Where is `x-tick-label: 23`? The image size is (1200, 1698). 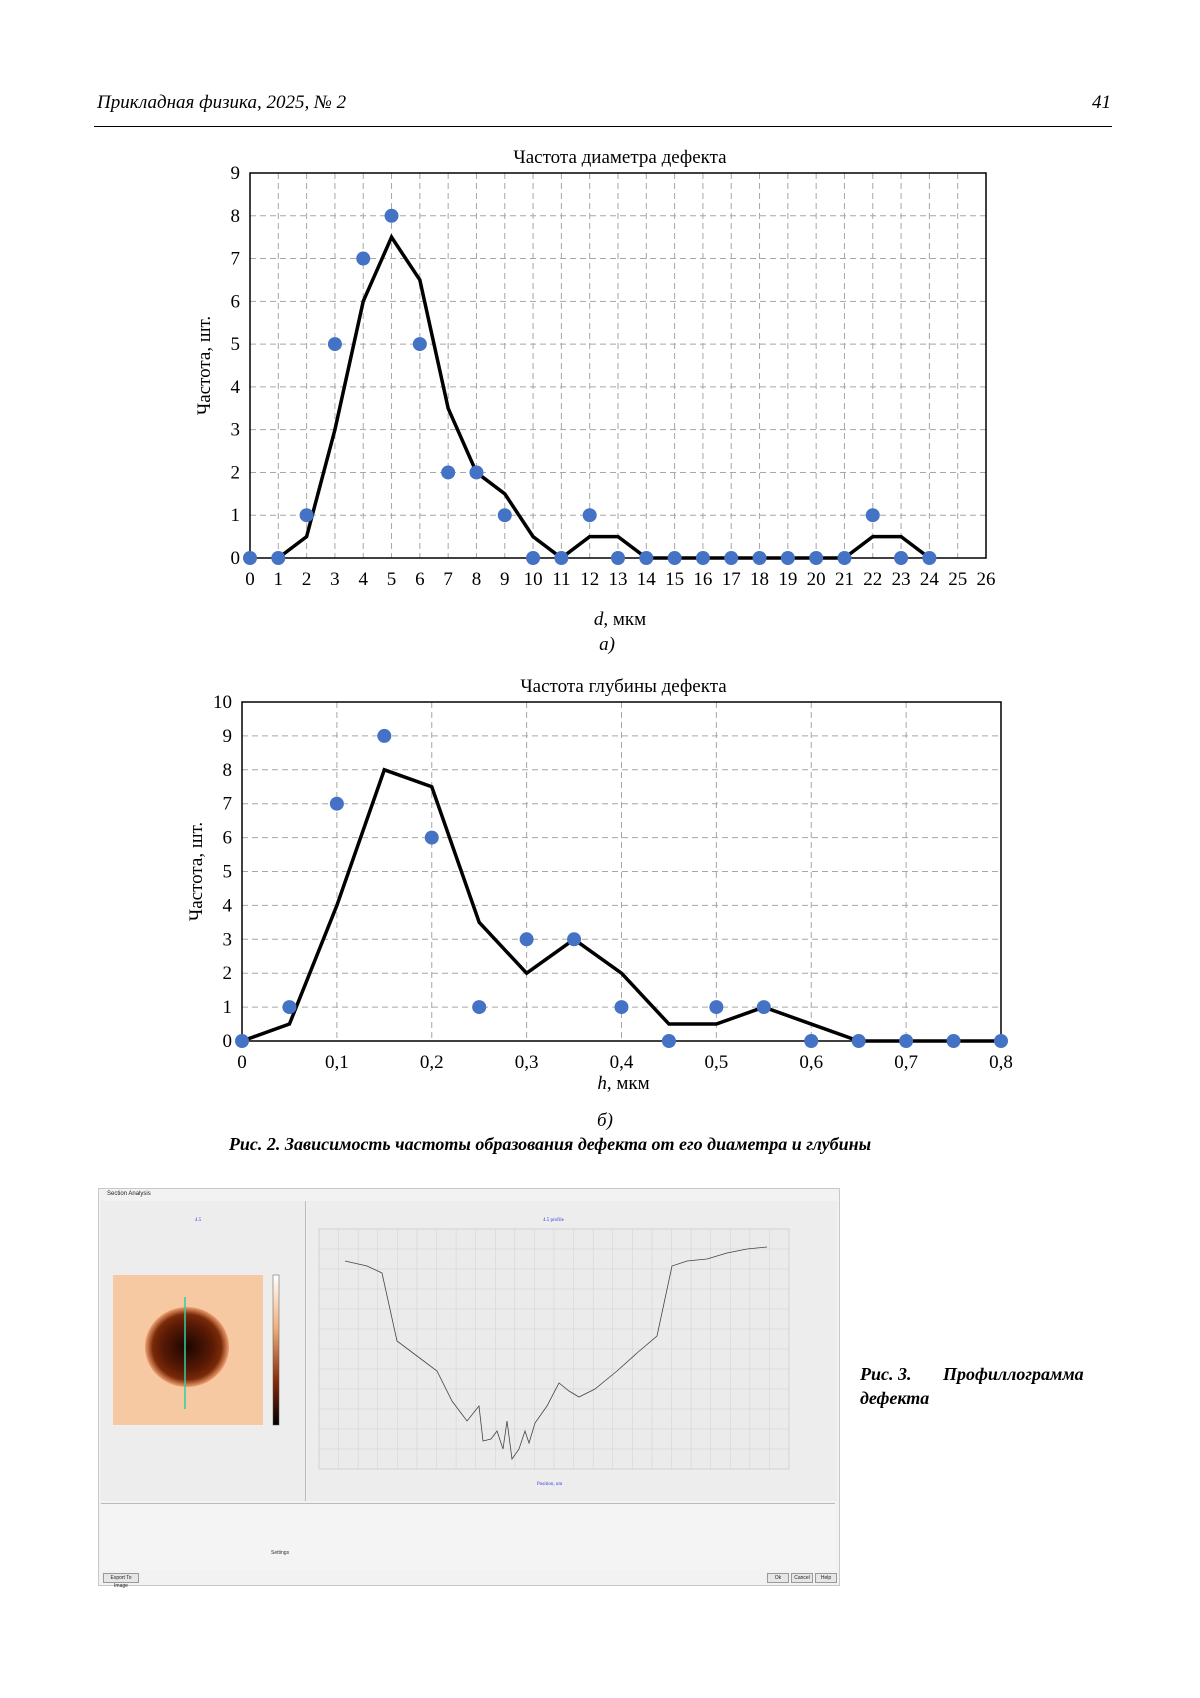
x-tick-label: 23 is located at coordinates (901, 579).